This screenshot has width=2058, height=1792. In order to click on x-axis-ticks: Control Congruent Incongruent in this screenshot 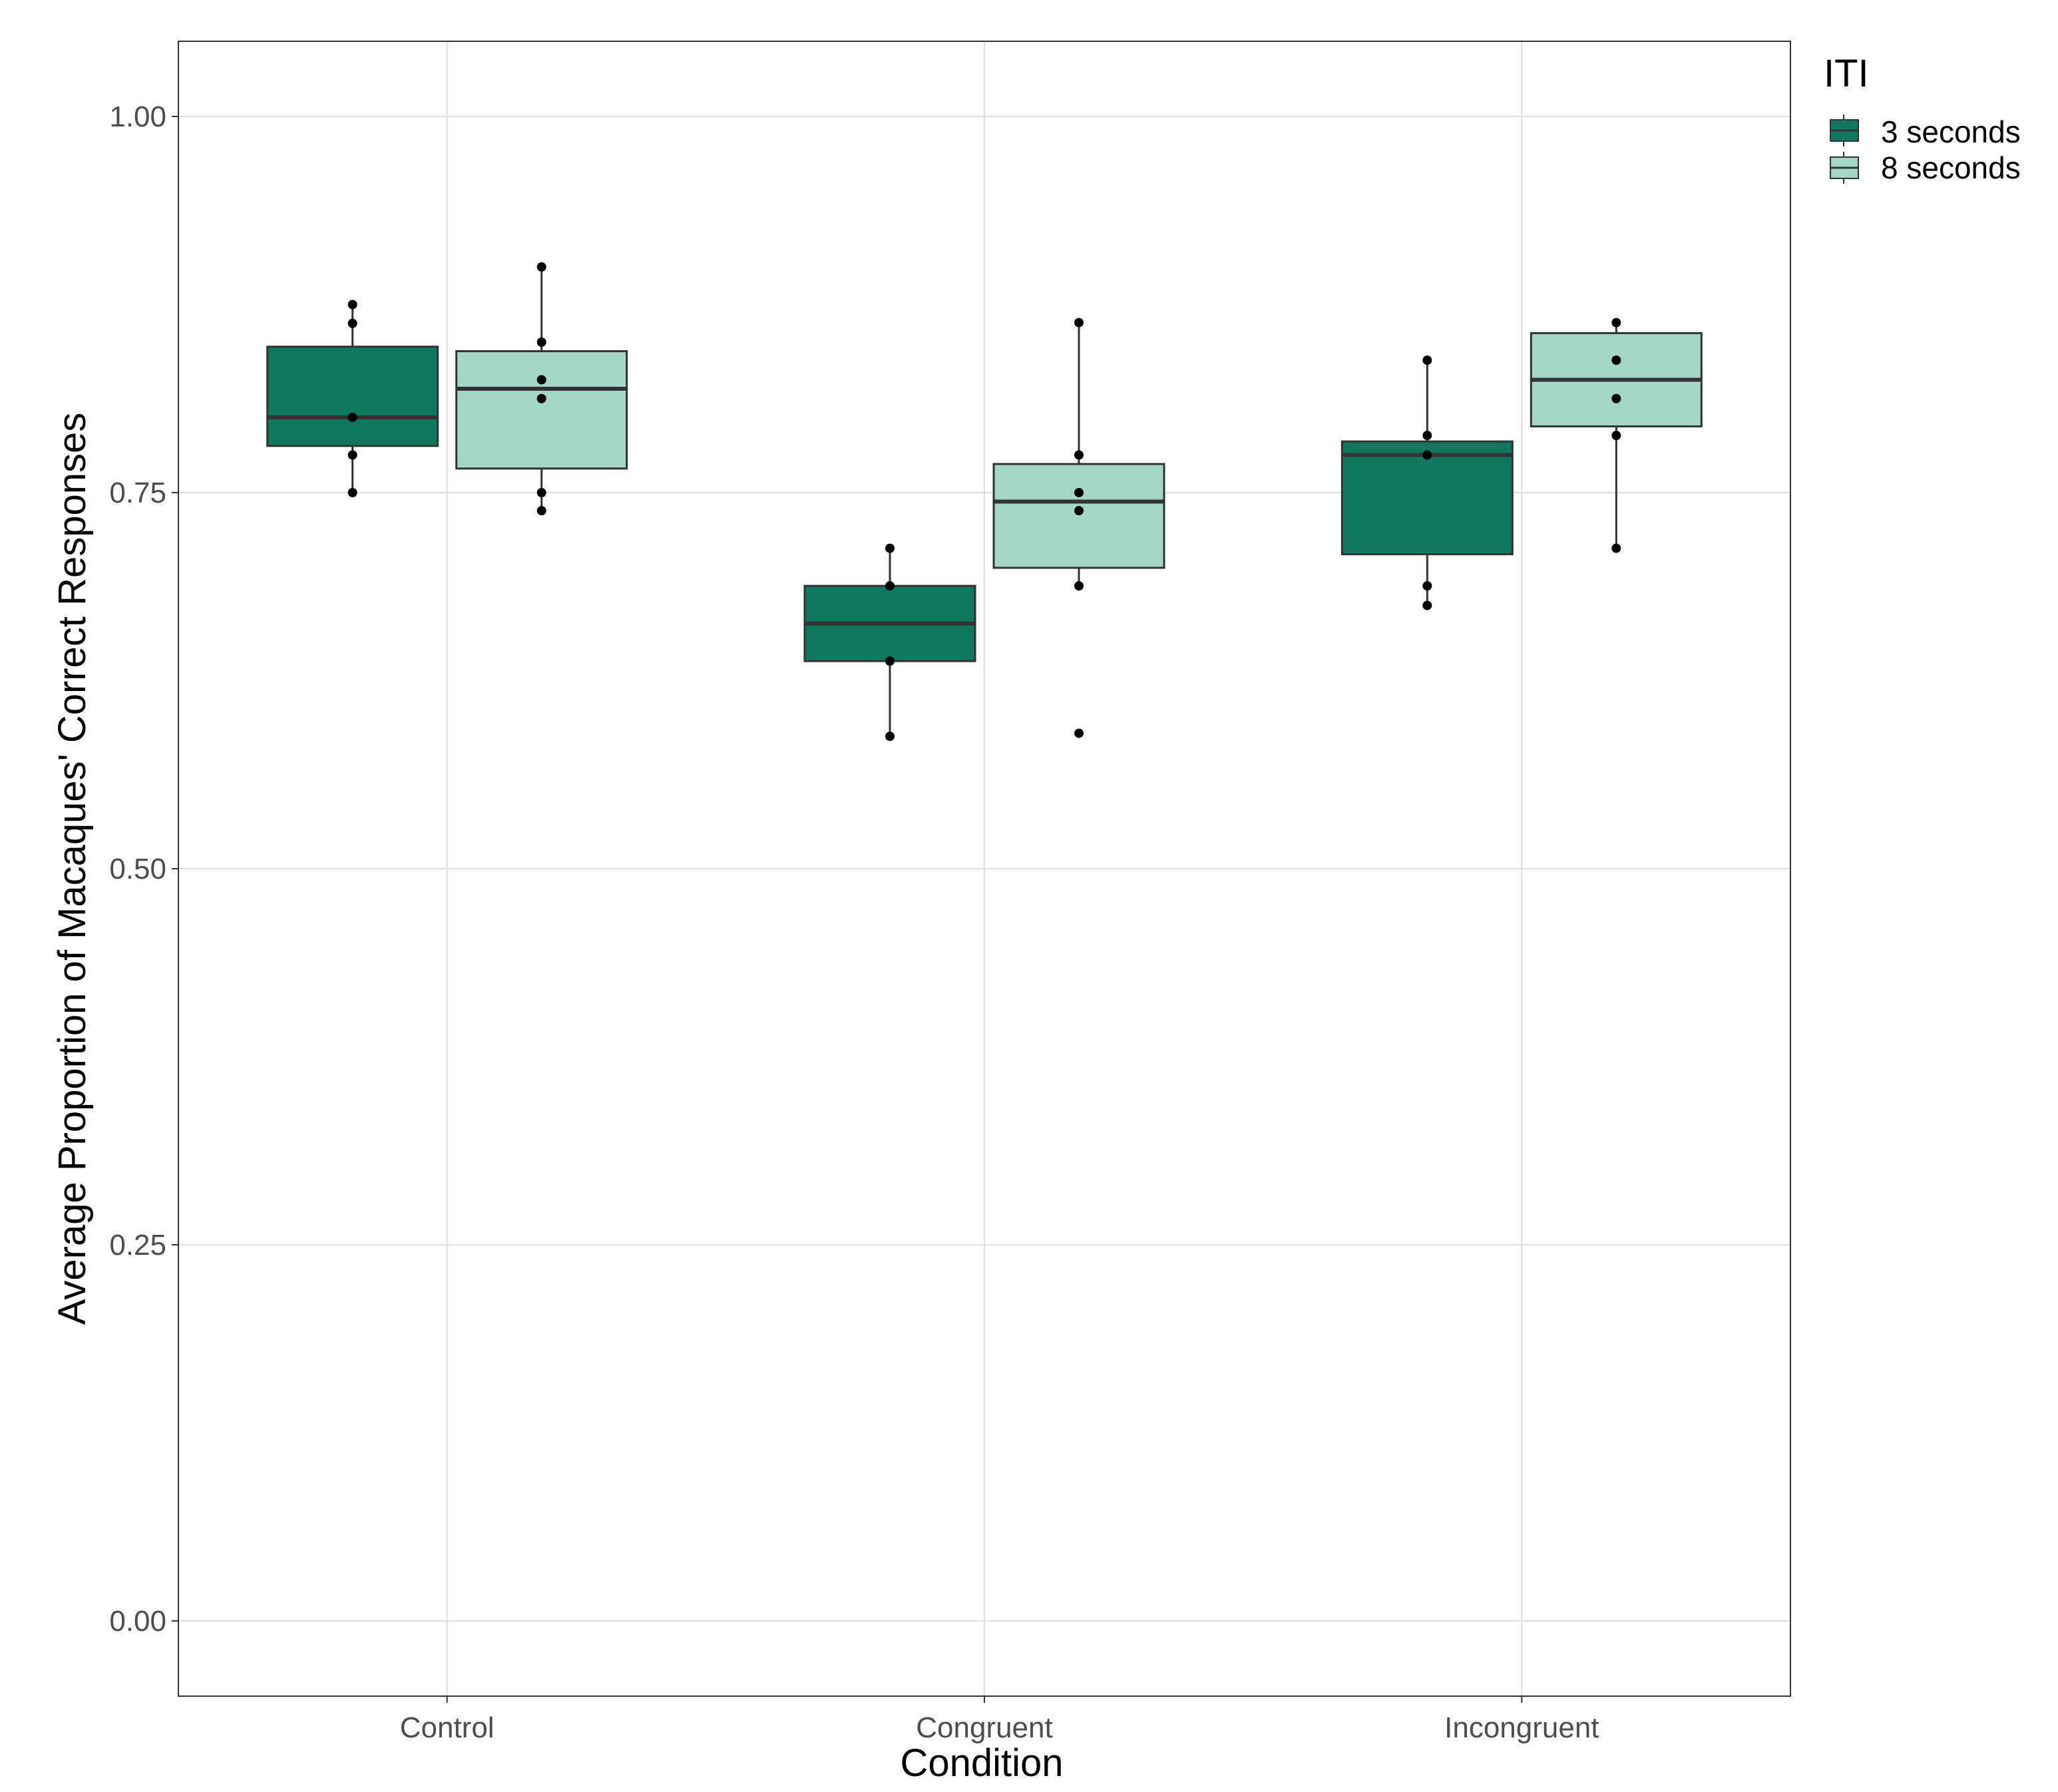, I will do `click(999, 1720)`.